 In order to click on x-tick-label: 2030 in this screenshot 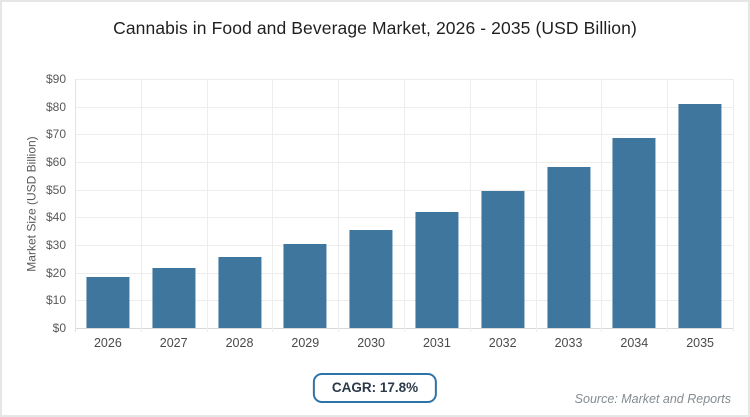, I will do `click(371, 343)`.